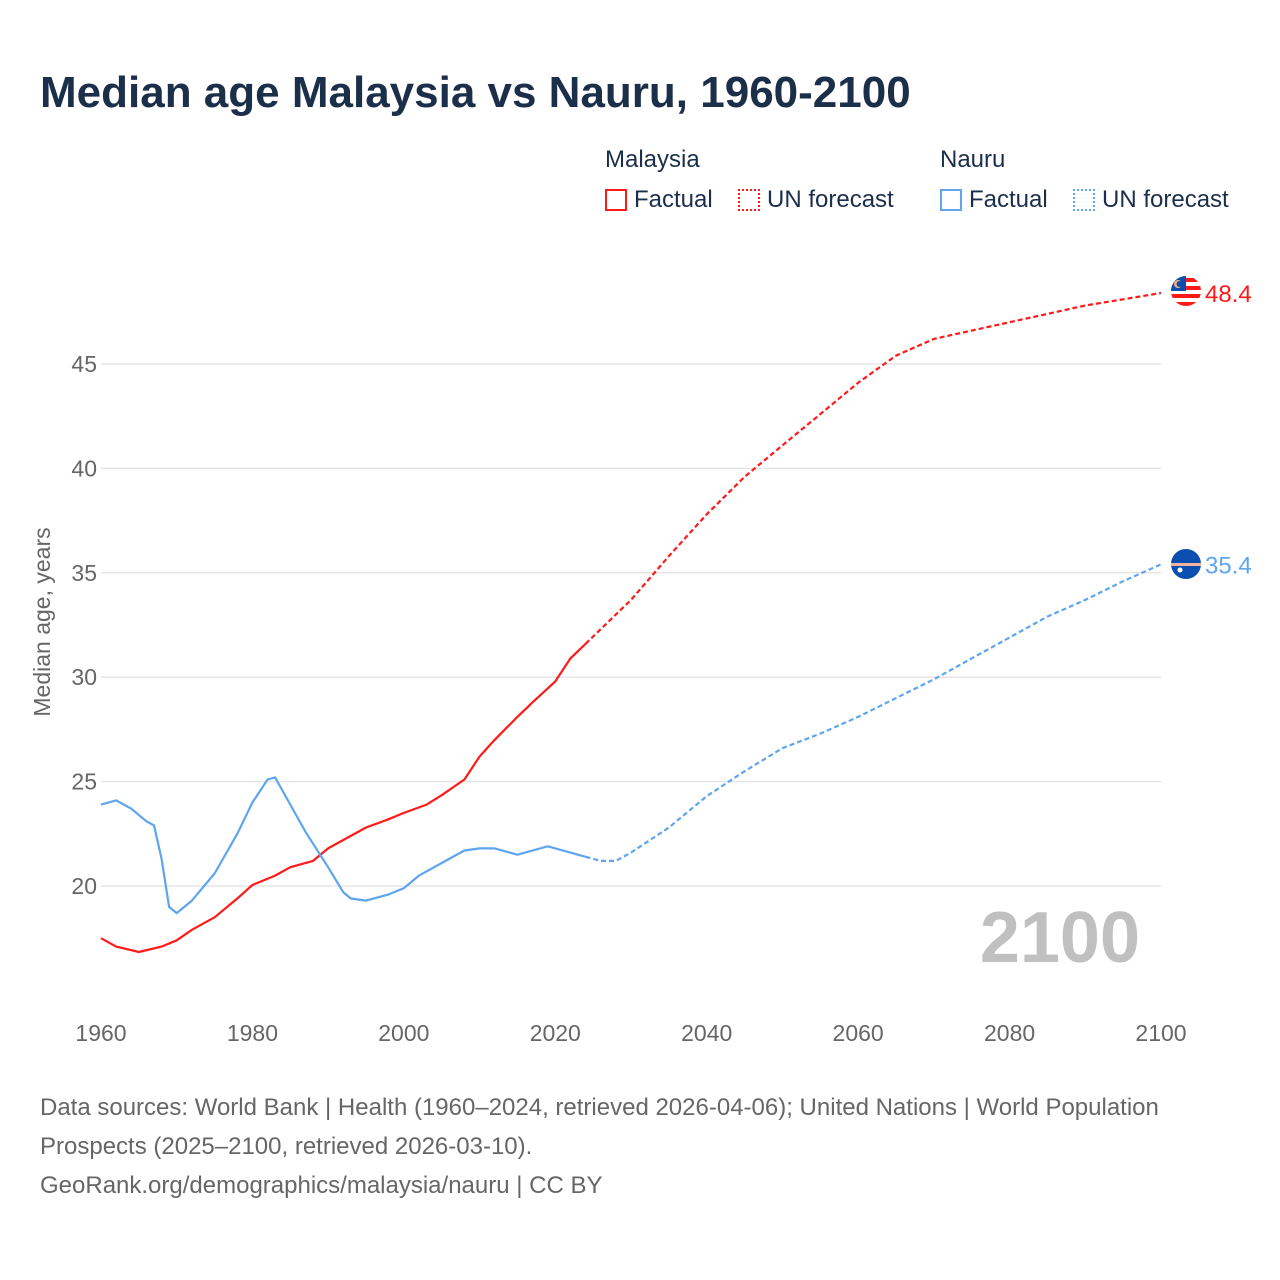 The image size is (1280, 1280). What do you see at coordinates (100, 1033) in the screenshot?
I see `x-tick-label: 1960` at bounding box center [100, 1033].